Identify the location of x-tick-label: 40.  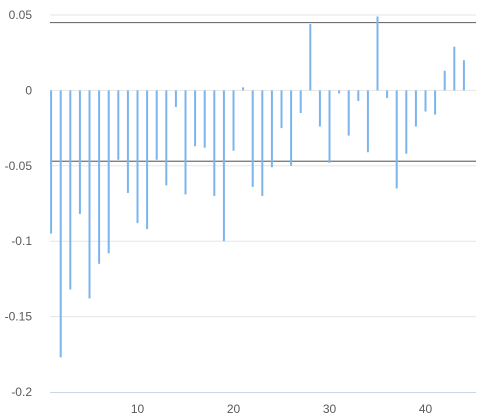
(426, 409).